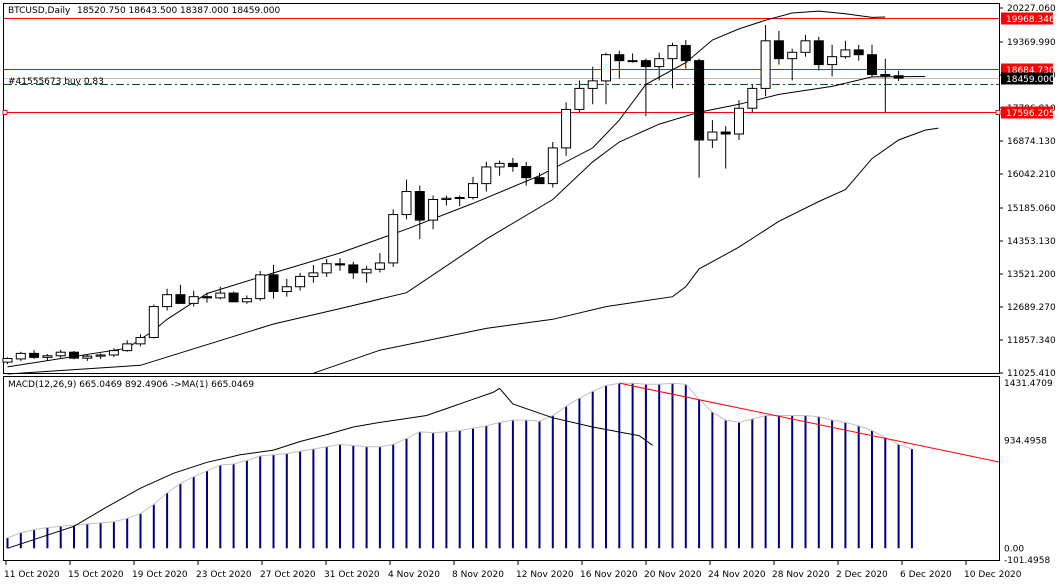 This screenshot has height=588, width=1057. What do you see at coordinates (1027, 561) in the screenshot?
I see `macd-tick-label: -101.4958` at bounding box center [1027, 561].